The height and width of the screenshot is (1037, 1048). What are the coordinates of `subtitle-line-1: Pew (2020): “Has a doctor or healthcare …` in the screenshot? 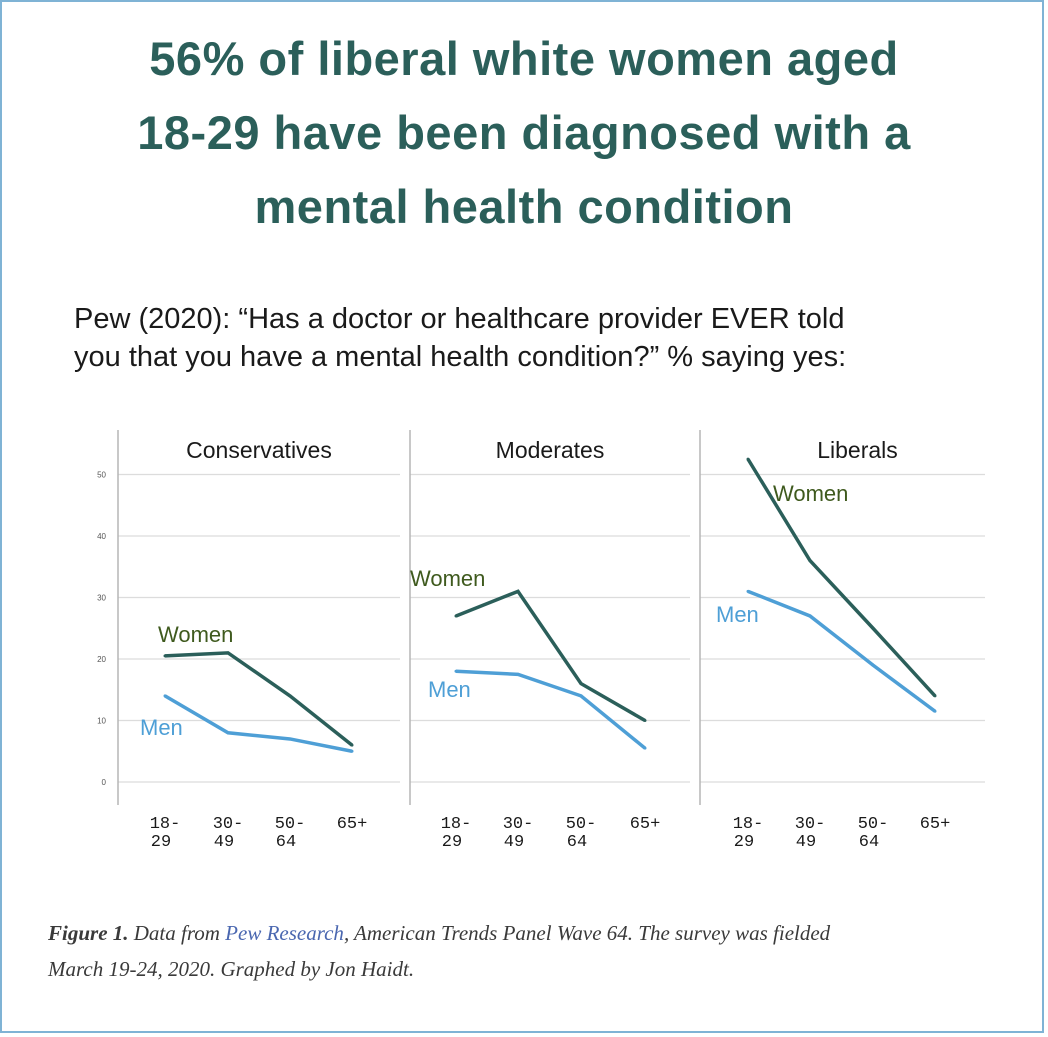 It's located at (459, 319).